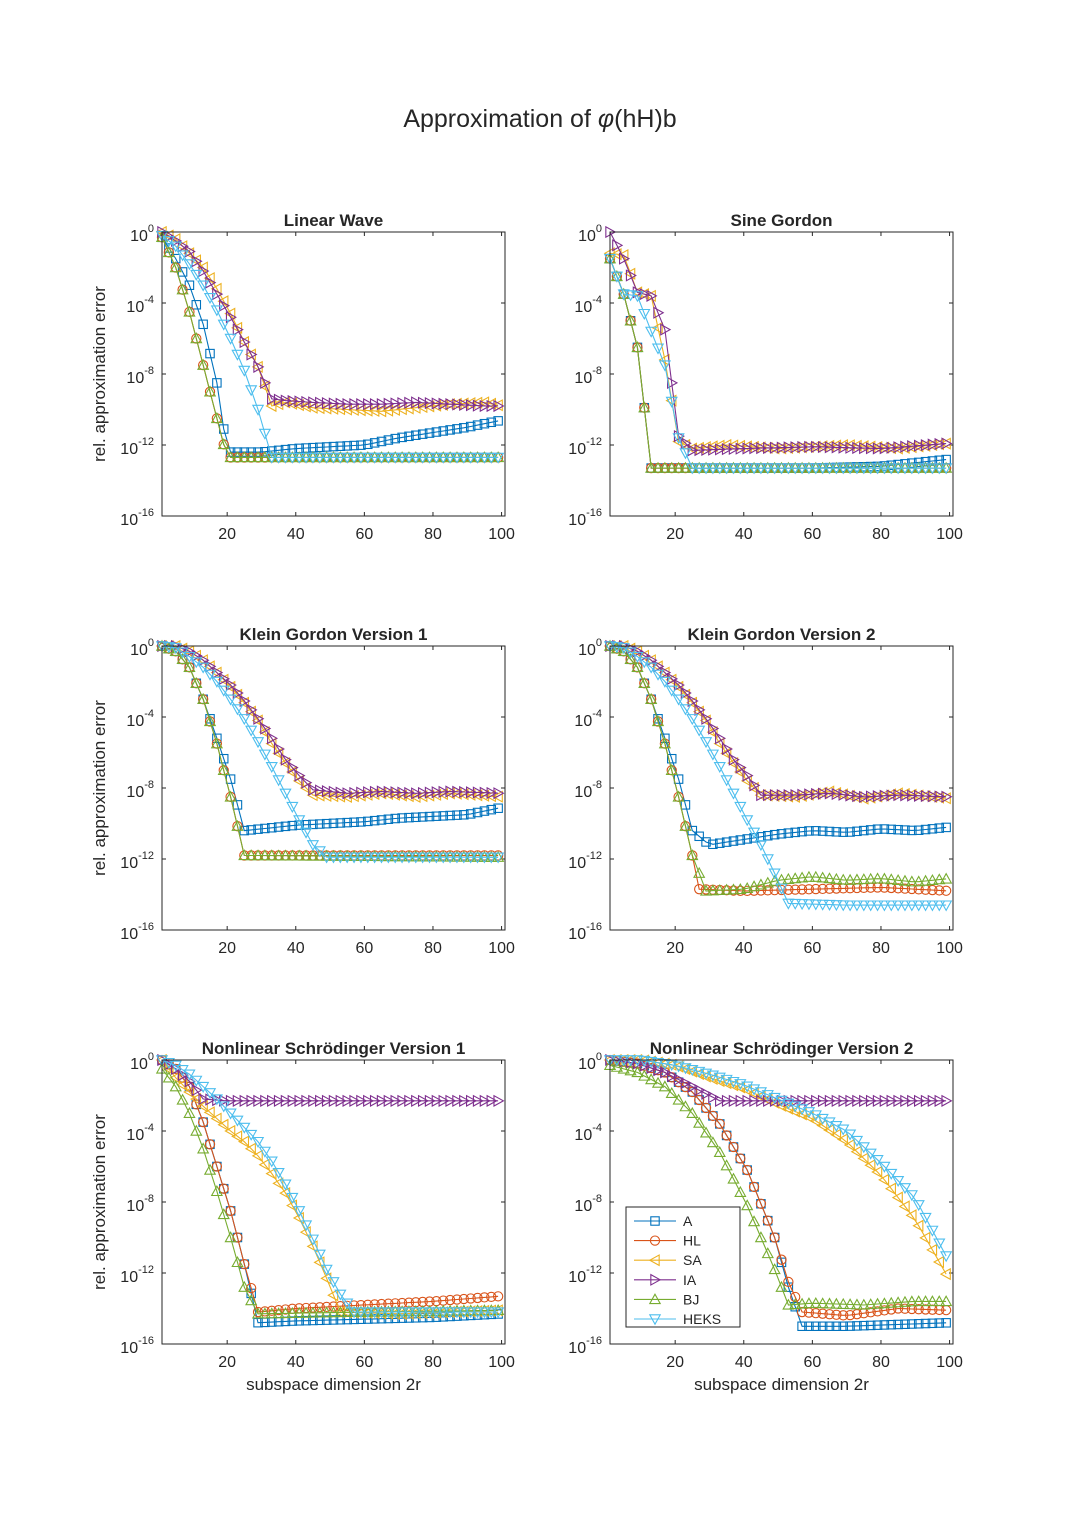 The width and height of the screenshot is (1079, 1527). What do you see at coordinates (691, 1299) in the screenshot?
I see `legend-label: BJ` at bounding box center [691, 1299].